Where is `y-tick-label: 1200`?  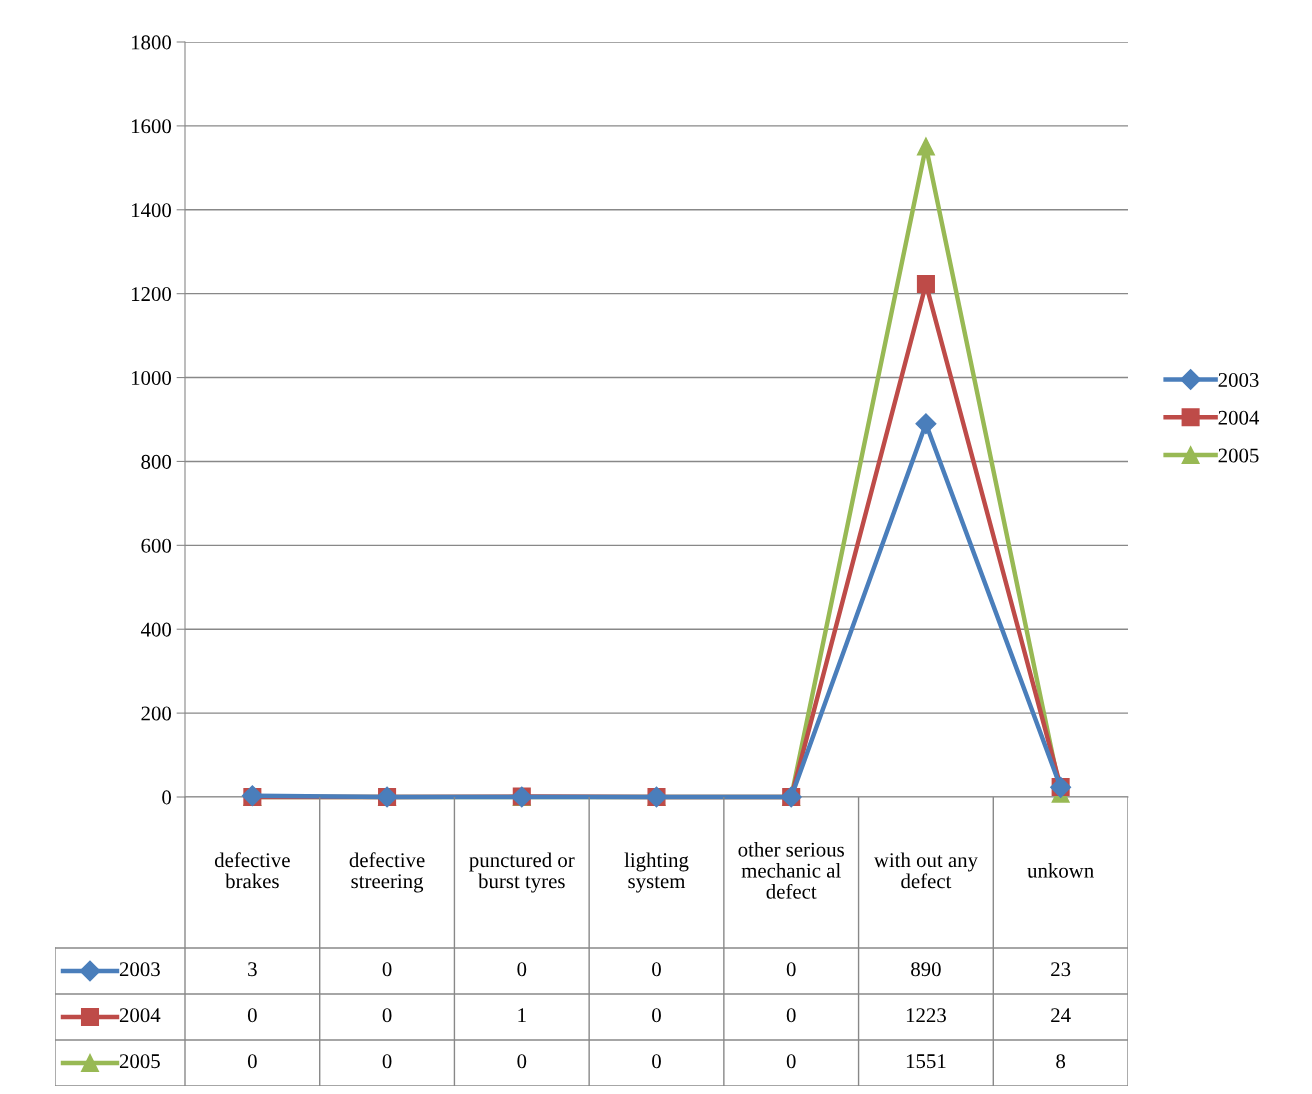
y-tick-label: 1200 is located at coordinates (151, 294).